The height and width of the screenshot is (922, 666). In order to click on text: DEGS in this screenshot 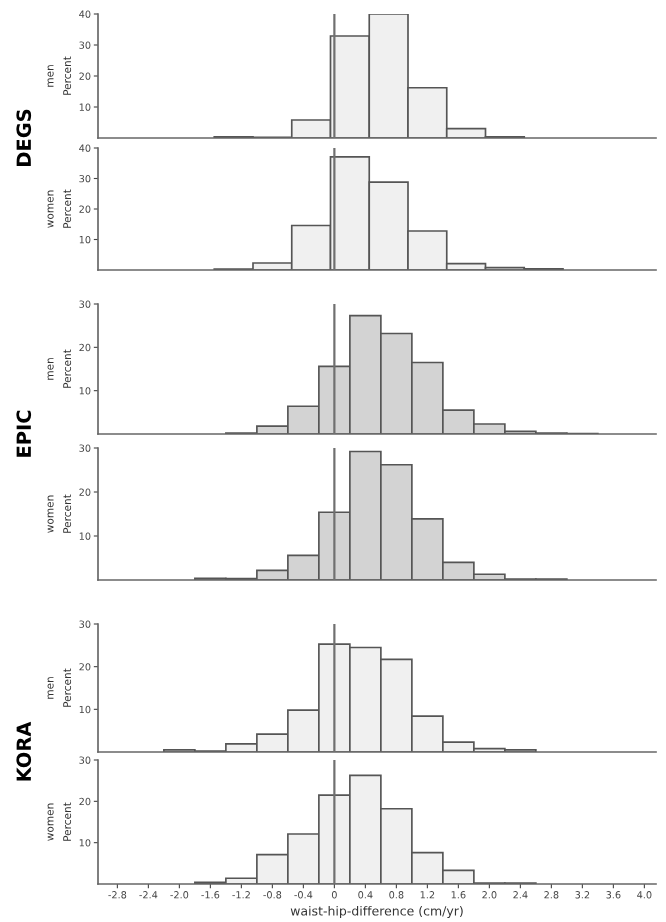, I will do `click(24, 137)`.